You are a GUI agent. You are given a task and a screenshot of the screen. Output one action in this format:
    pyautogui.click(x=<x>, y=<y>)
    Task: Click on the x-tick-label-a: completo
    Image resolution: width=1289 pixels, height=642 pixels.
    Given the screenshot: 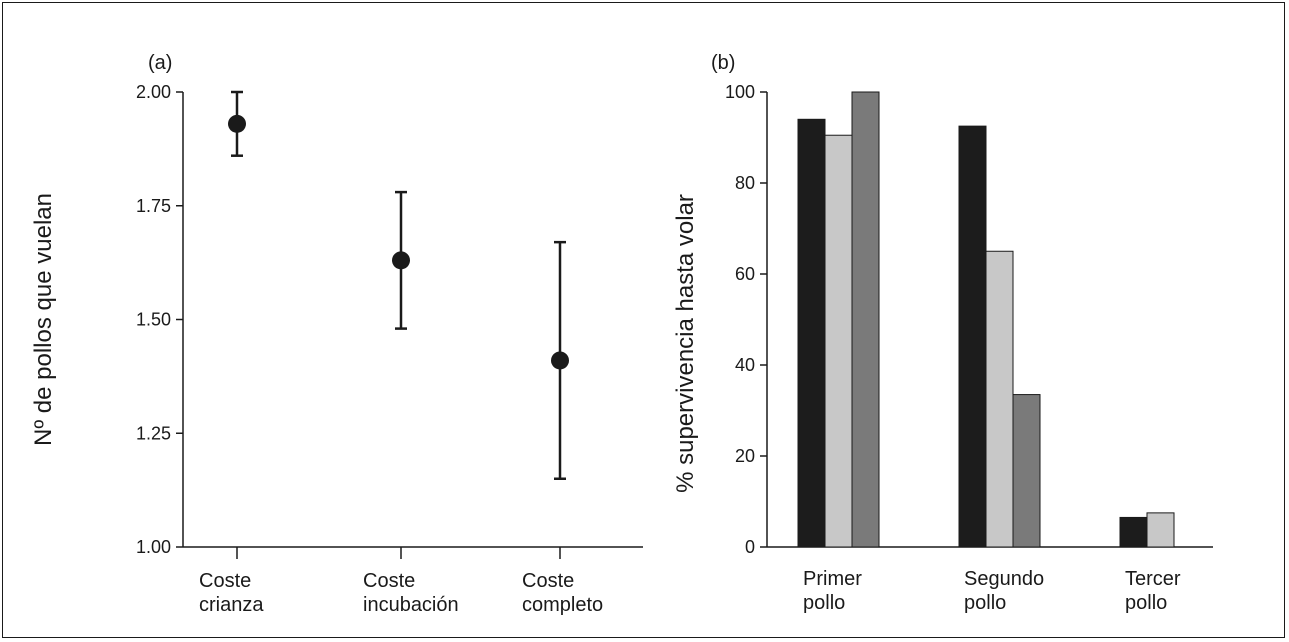 What is the action you would take?
    pyautogui.click(x=562, y=605)
    